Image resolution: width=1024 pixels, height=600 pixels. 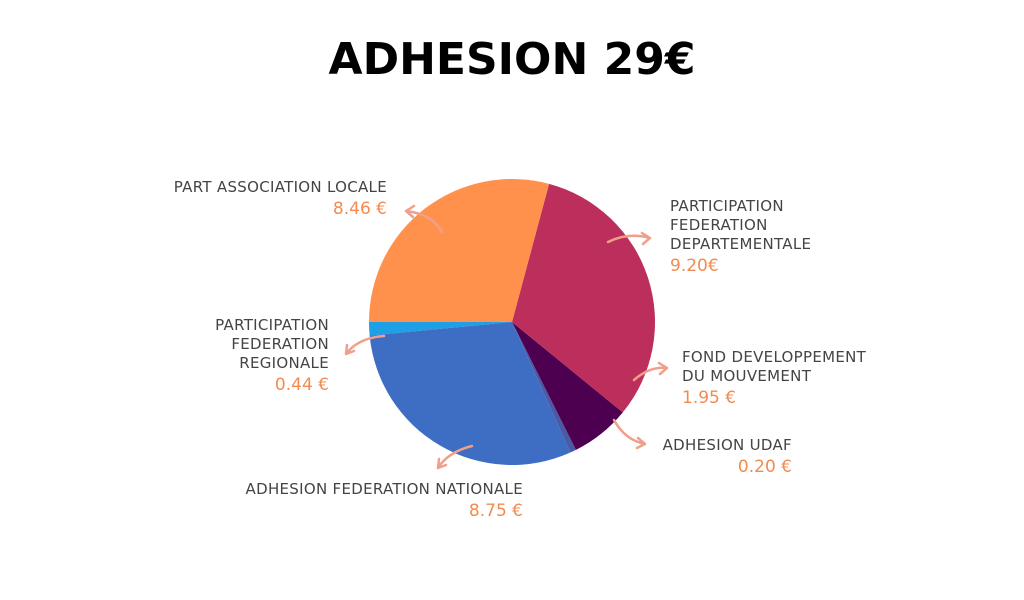 What do you see at coordinates (272, 344) in the screenshot?
I see `category-label: PARTICIPATION FEDERATION REGIONALE` at bounding box center [272, 344].